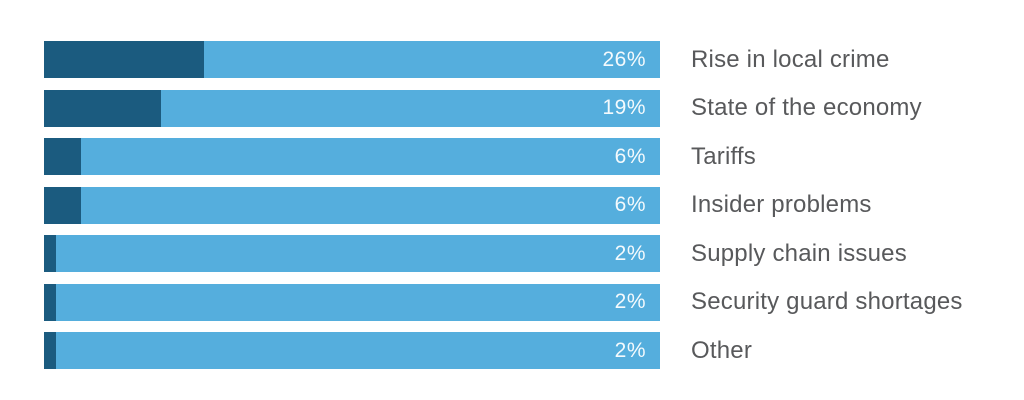 This screenshot has height=400, width=1024. I want to click on bar-category-label: Security guard shortages, so click(827, 301).